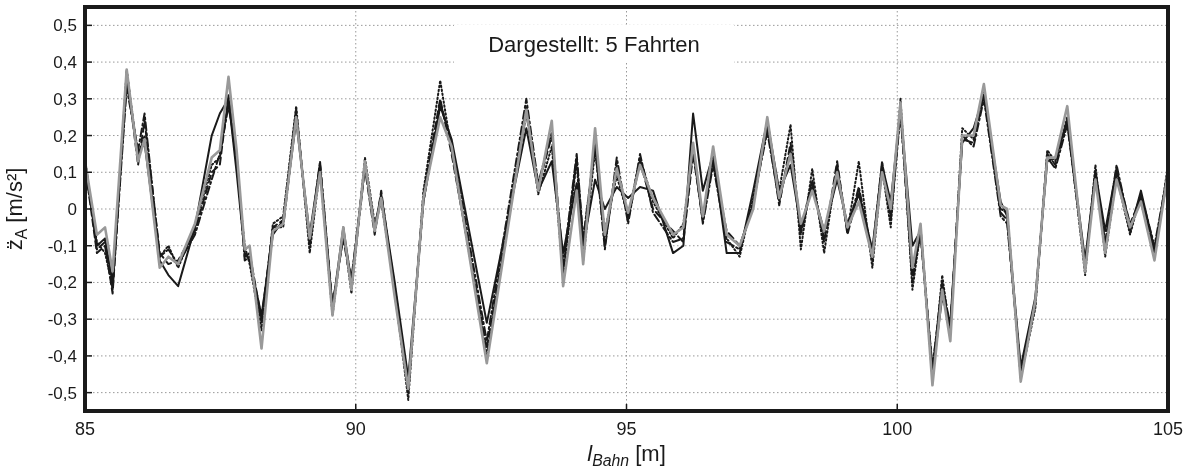 The height and width of the screenshot is (468, 1188). Describe the element at coordinates (62, 246) in the screenshot. I see `y-tick-label: -0,1` at that location.